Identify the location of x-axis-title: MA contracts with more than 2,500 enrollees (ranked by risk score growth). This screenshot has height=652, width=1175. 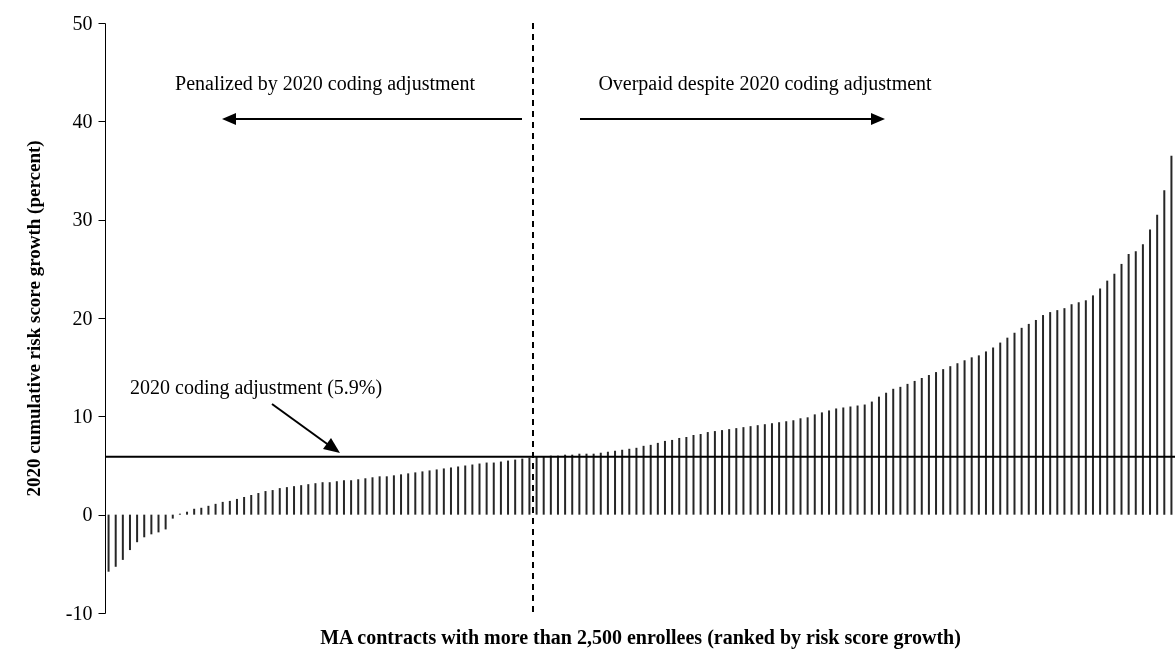
(640, 637).